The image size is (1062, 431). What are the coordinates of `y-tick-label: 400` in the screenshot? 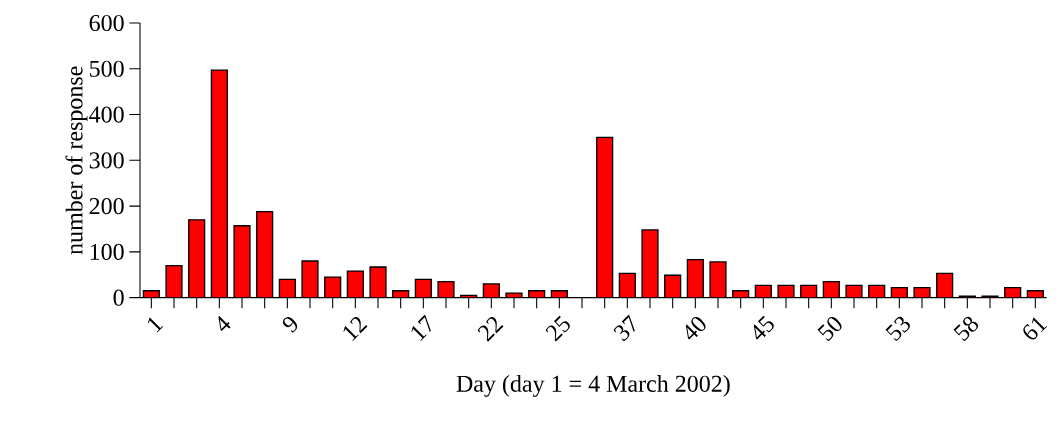 It's located at (106, 114).